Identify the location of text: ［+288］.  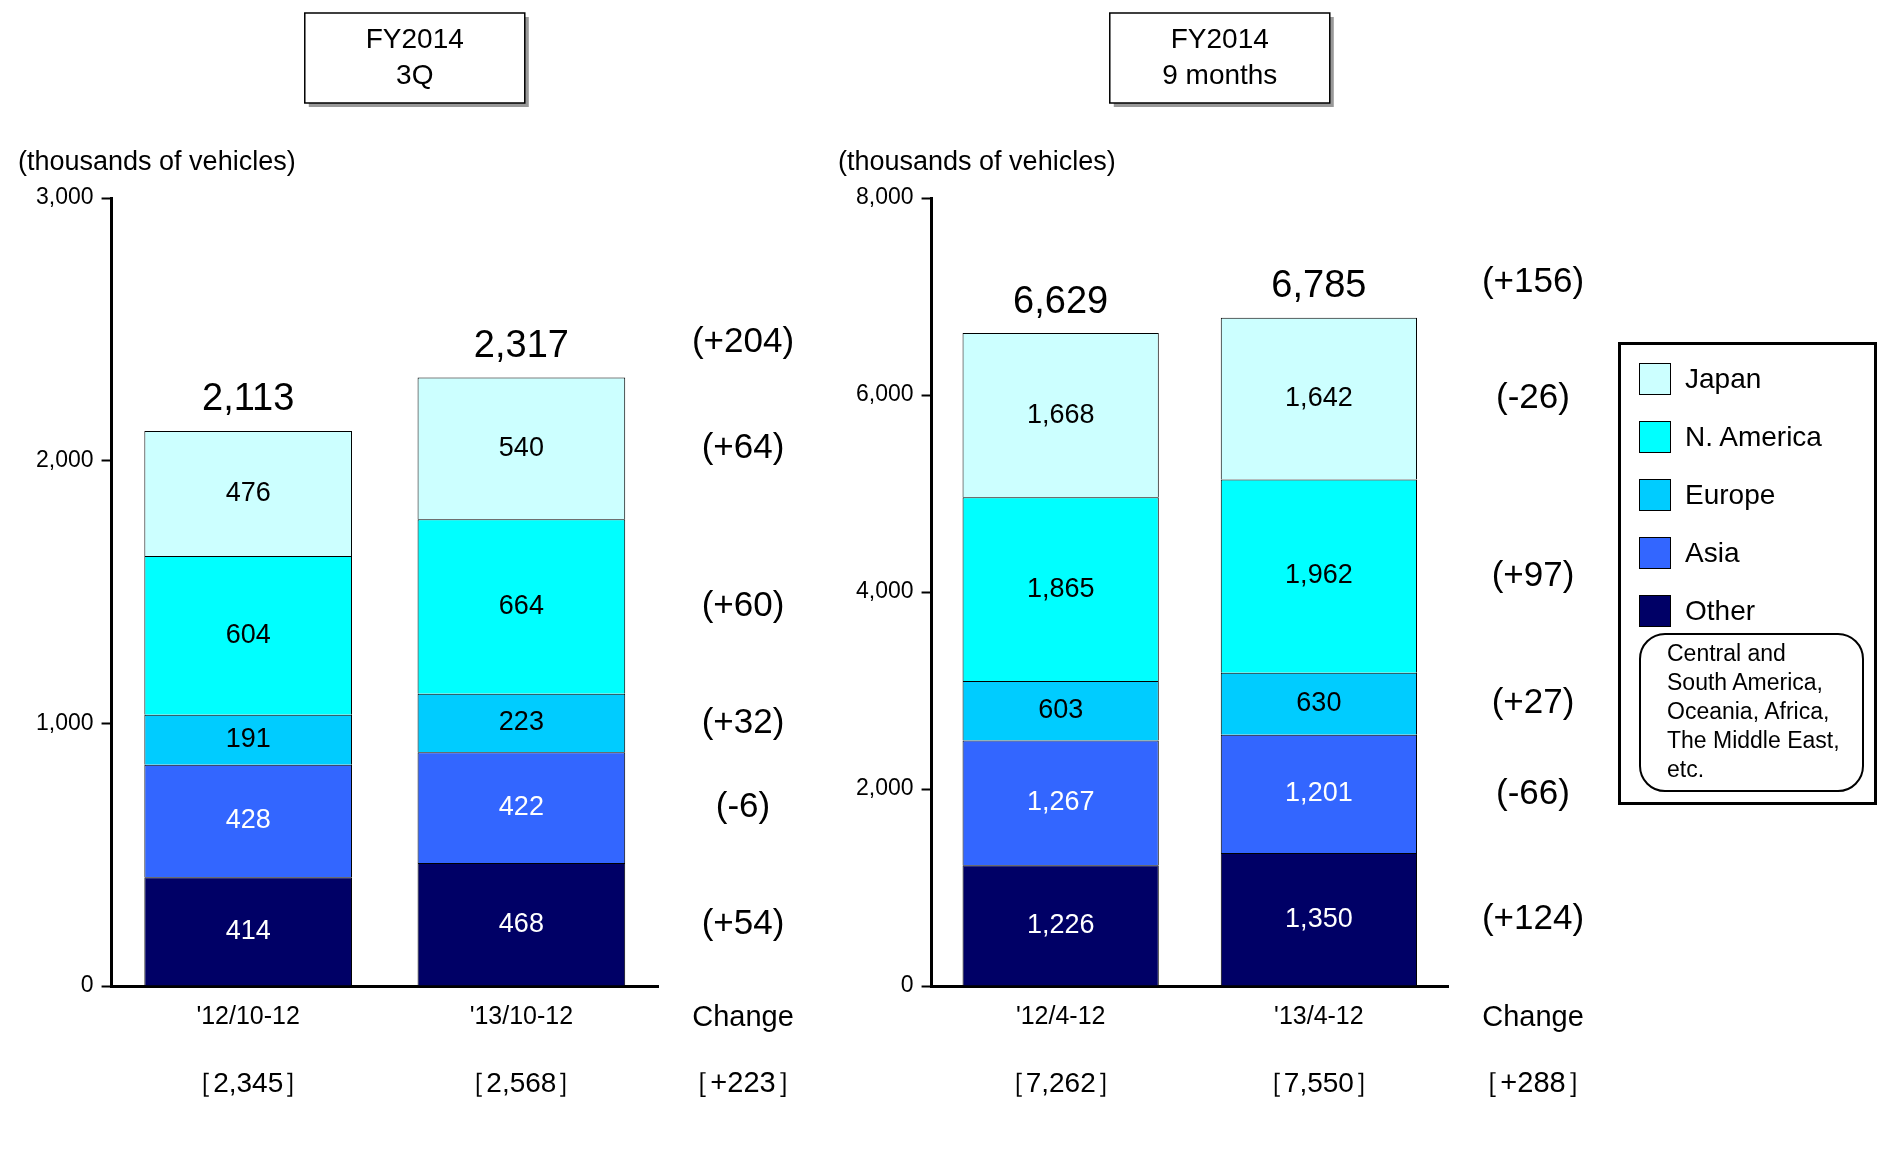
(1533, 1082).